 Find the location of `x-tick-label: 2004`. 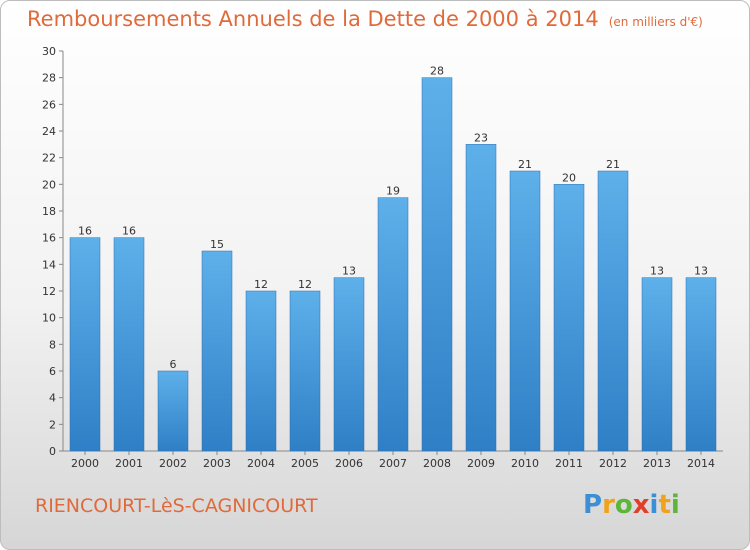

x-tick-label: 2004 is located at coordinates (261, 463).